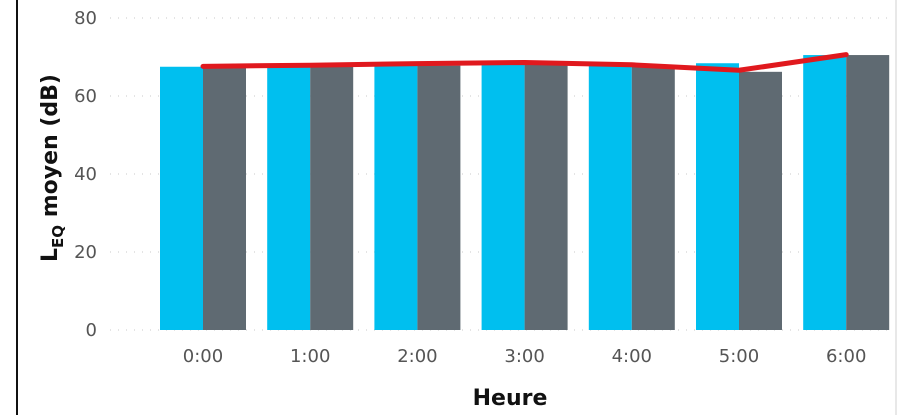 This screenshot has height=415, width=897. I want to click on y-tick-label: 60, so click(85, 96).